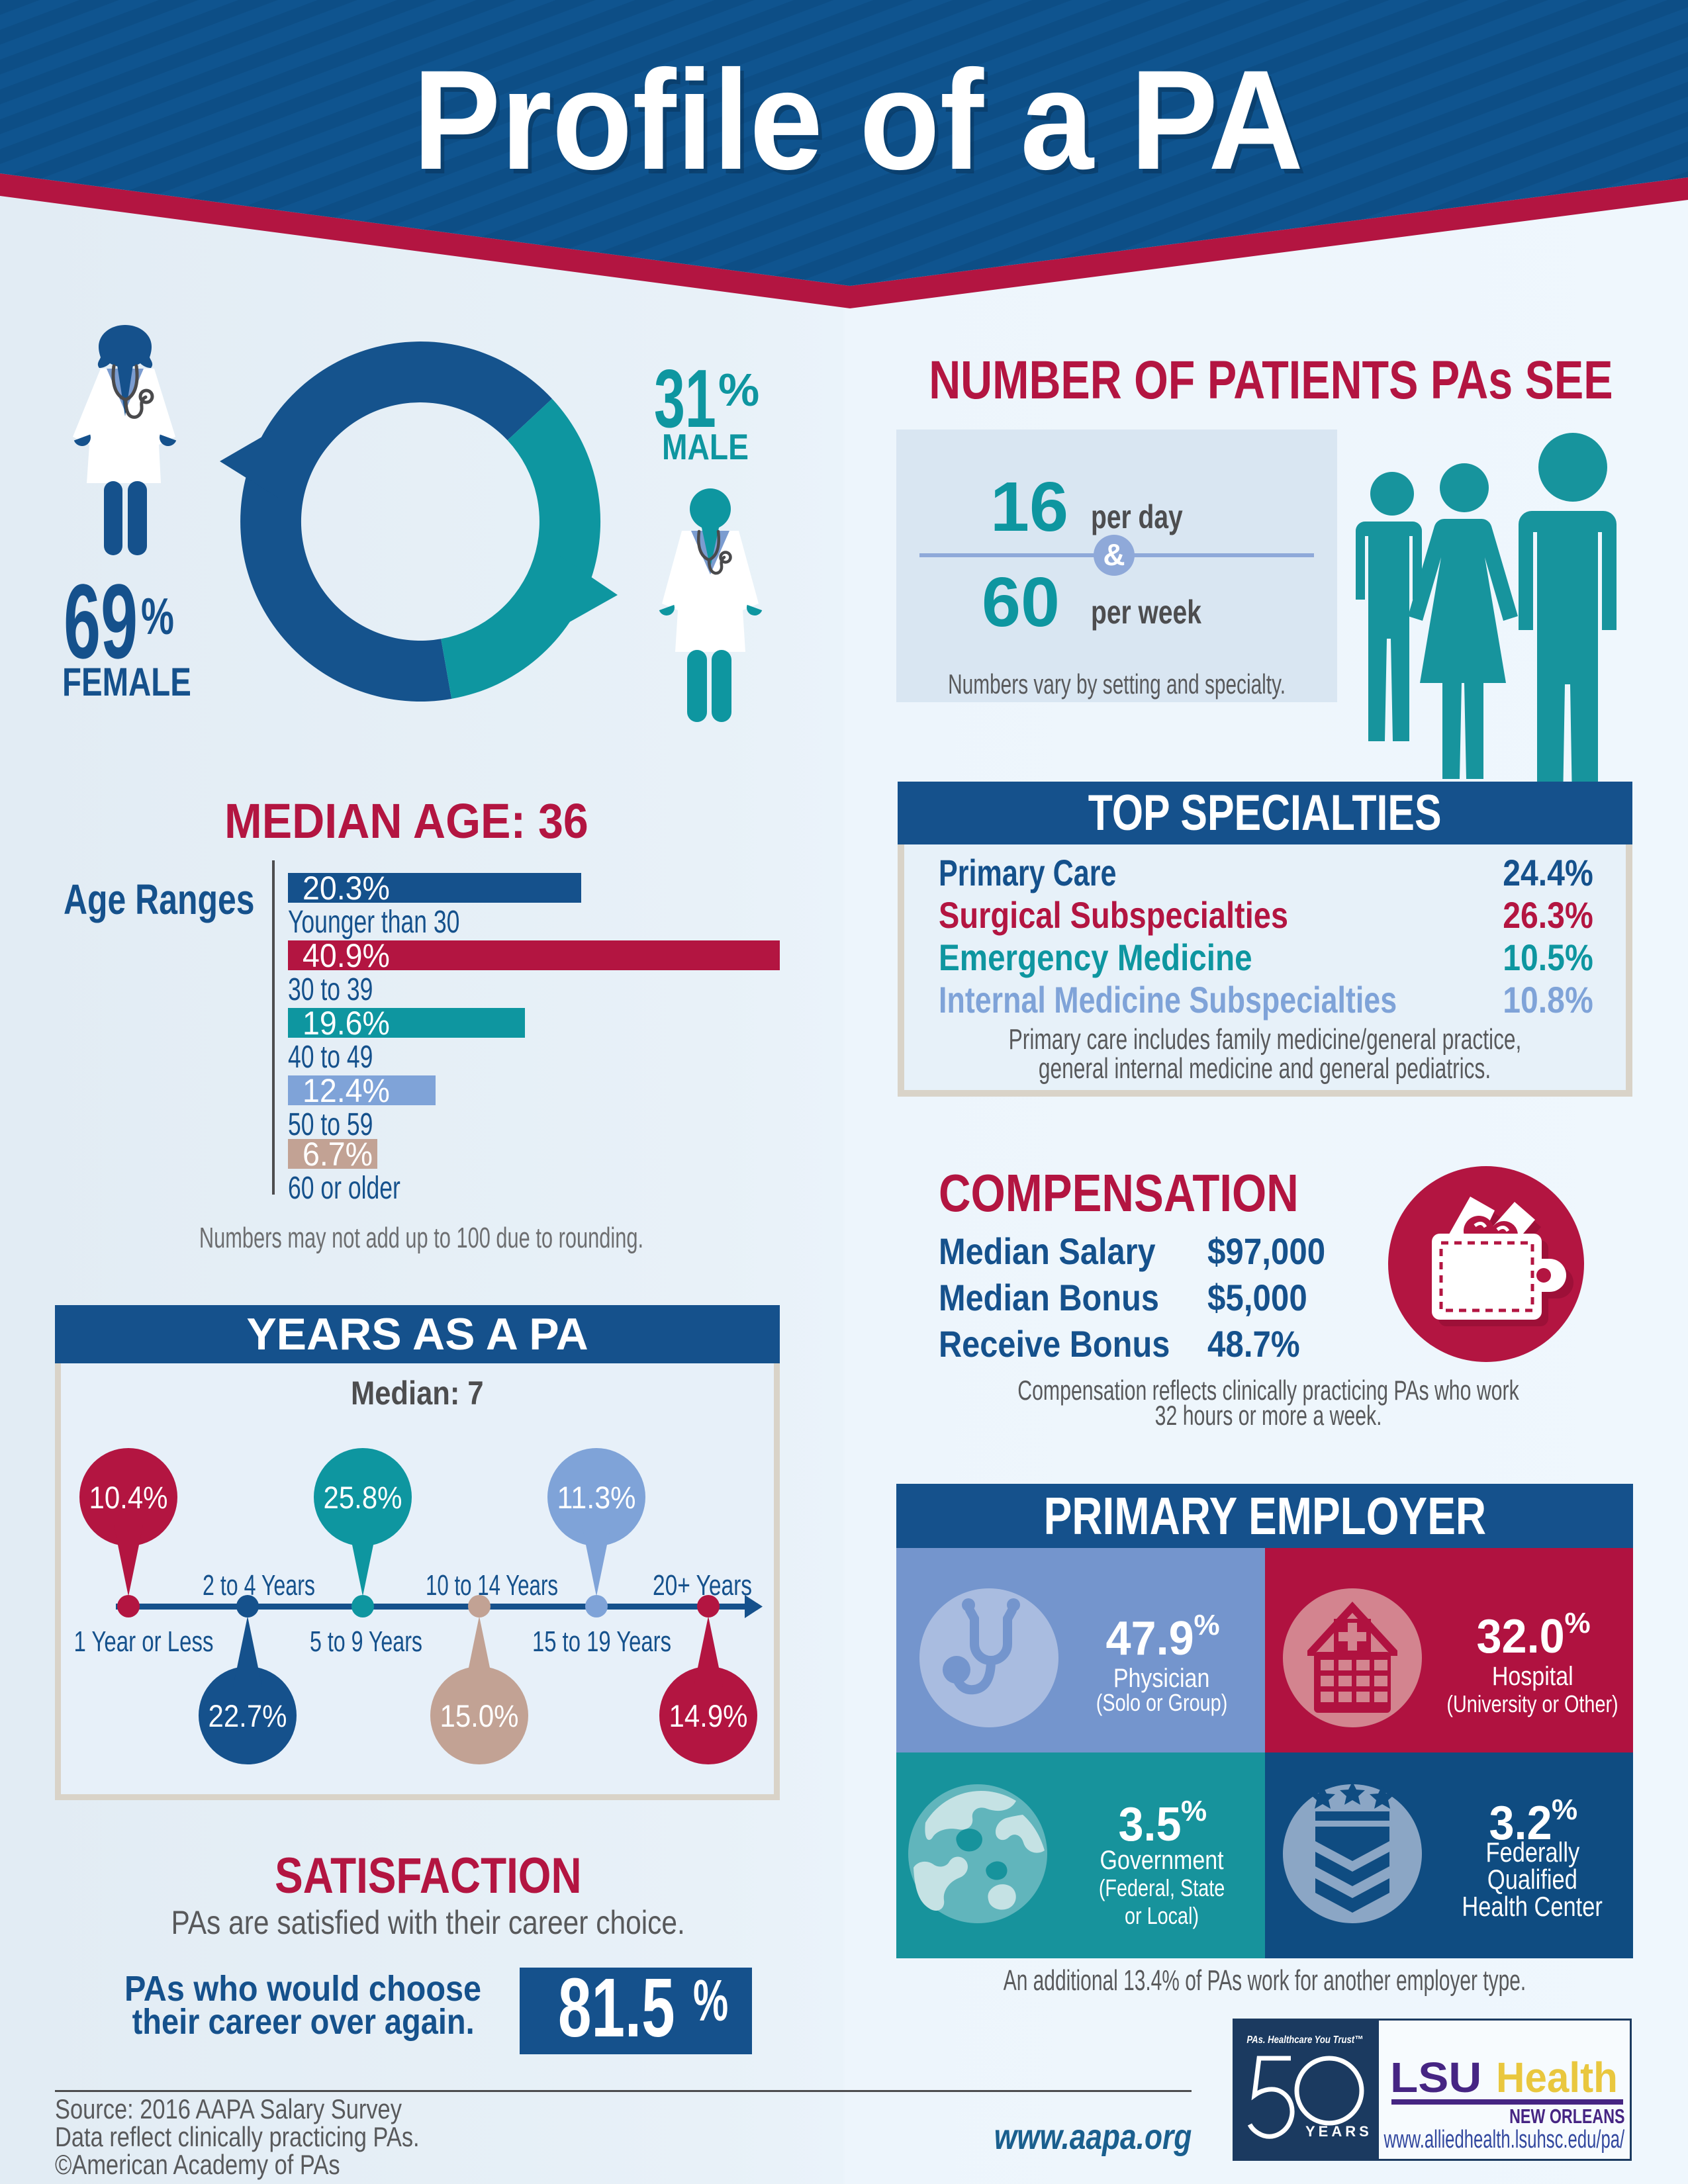  Describe the element at coordinates (259, 1585) in the screenshot. I see `svg-text: 2 to 4 Years` at that location.